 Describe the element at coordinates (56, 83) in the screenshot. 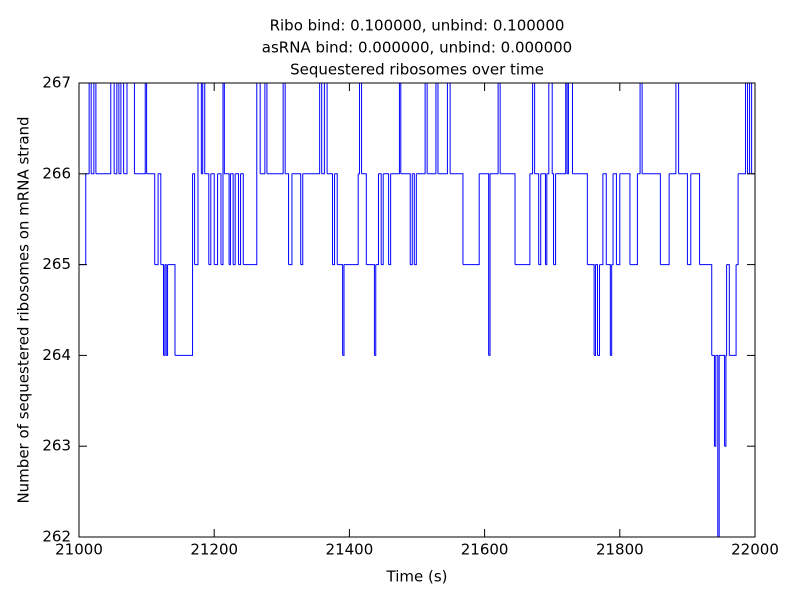

I see `y-tick-label: 267` at that location.